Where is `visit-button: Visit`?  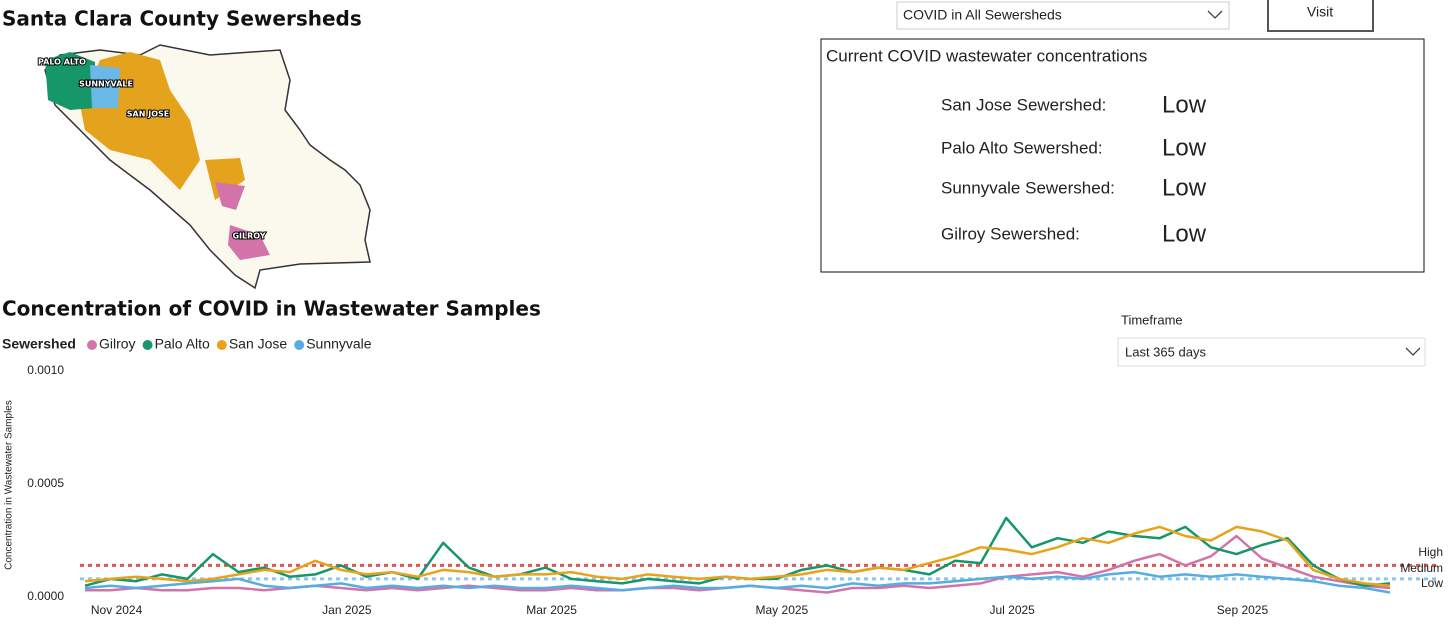 visit-button: Visit is located at coordinates (1320, 16).